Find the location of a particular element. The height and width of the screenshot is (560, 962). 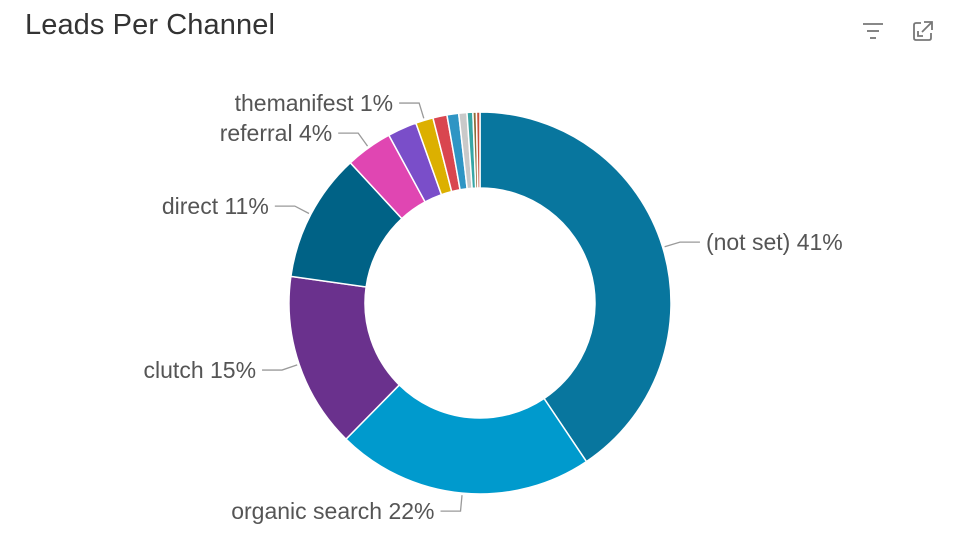

filter-button is located at coordinates (873, 31).